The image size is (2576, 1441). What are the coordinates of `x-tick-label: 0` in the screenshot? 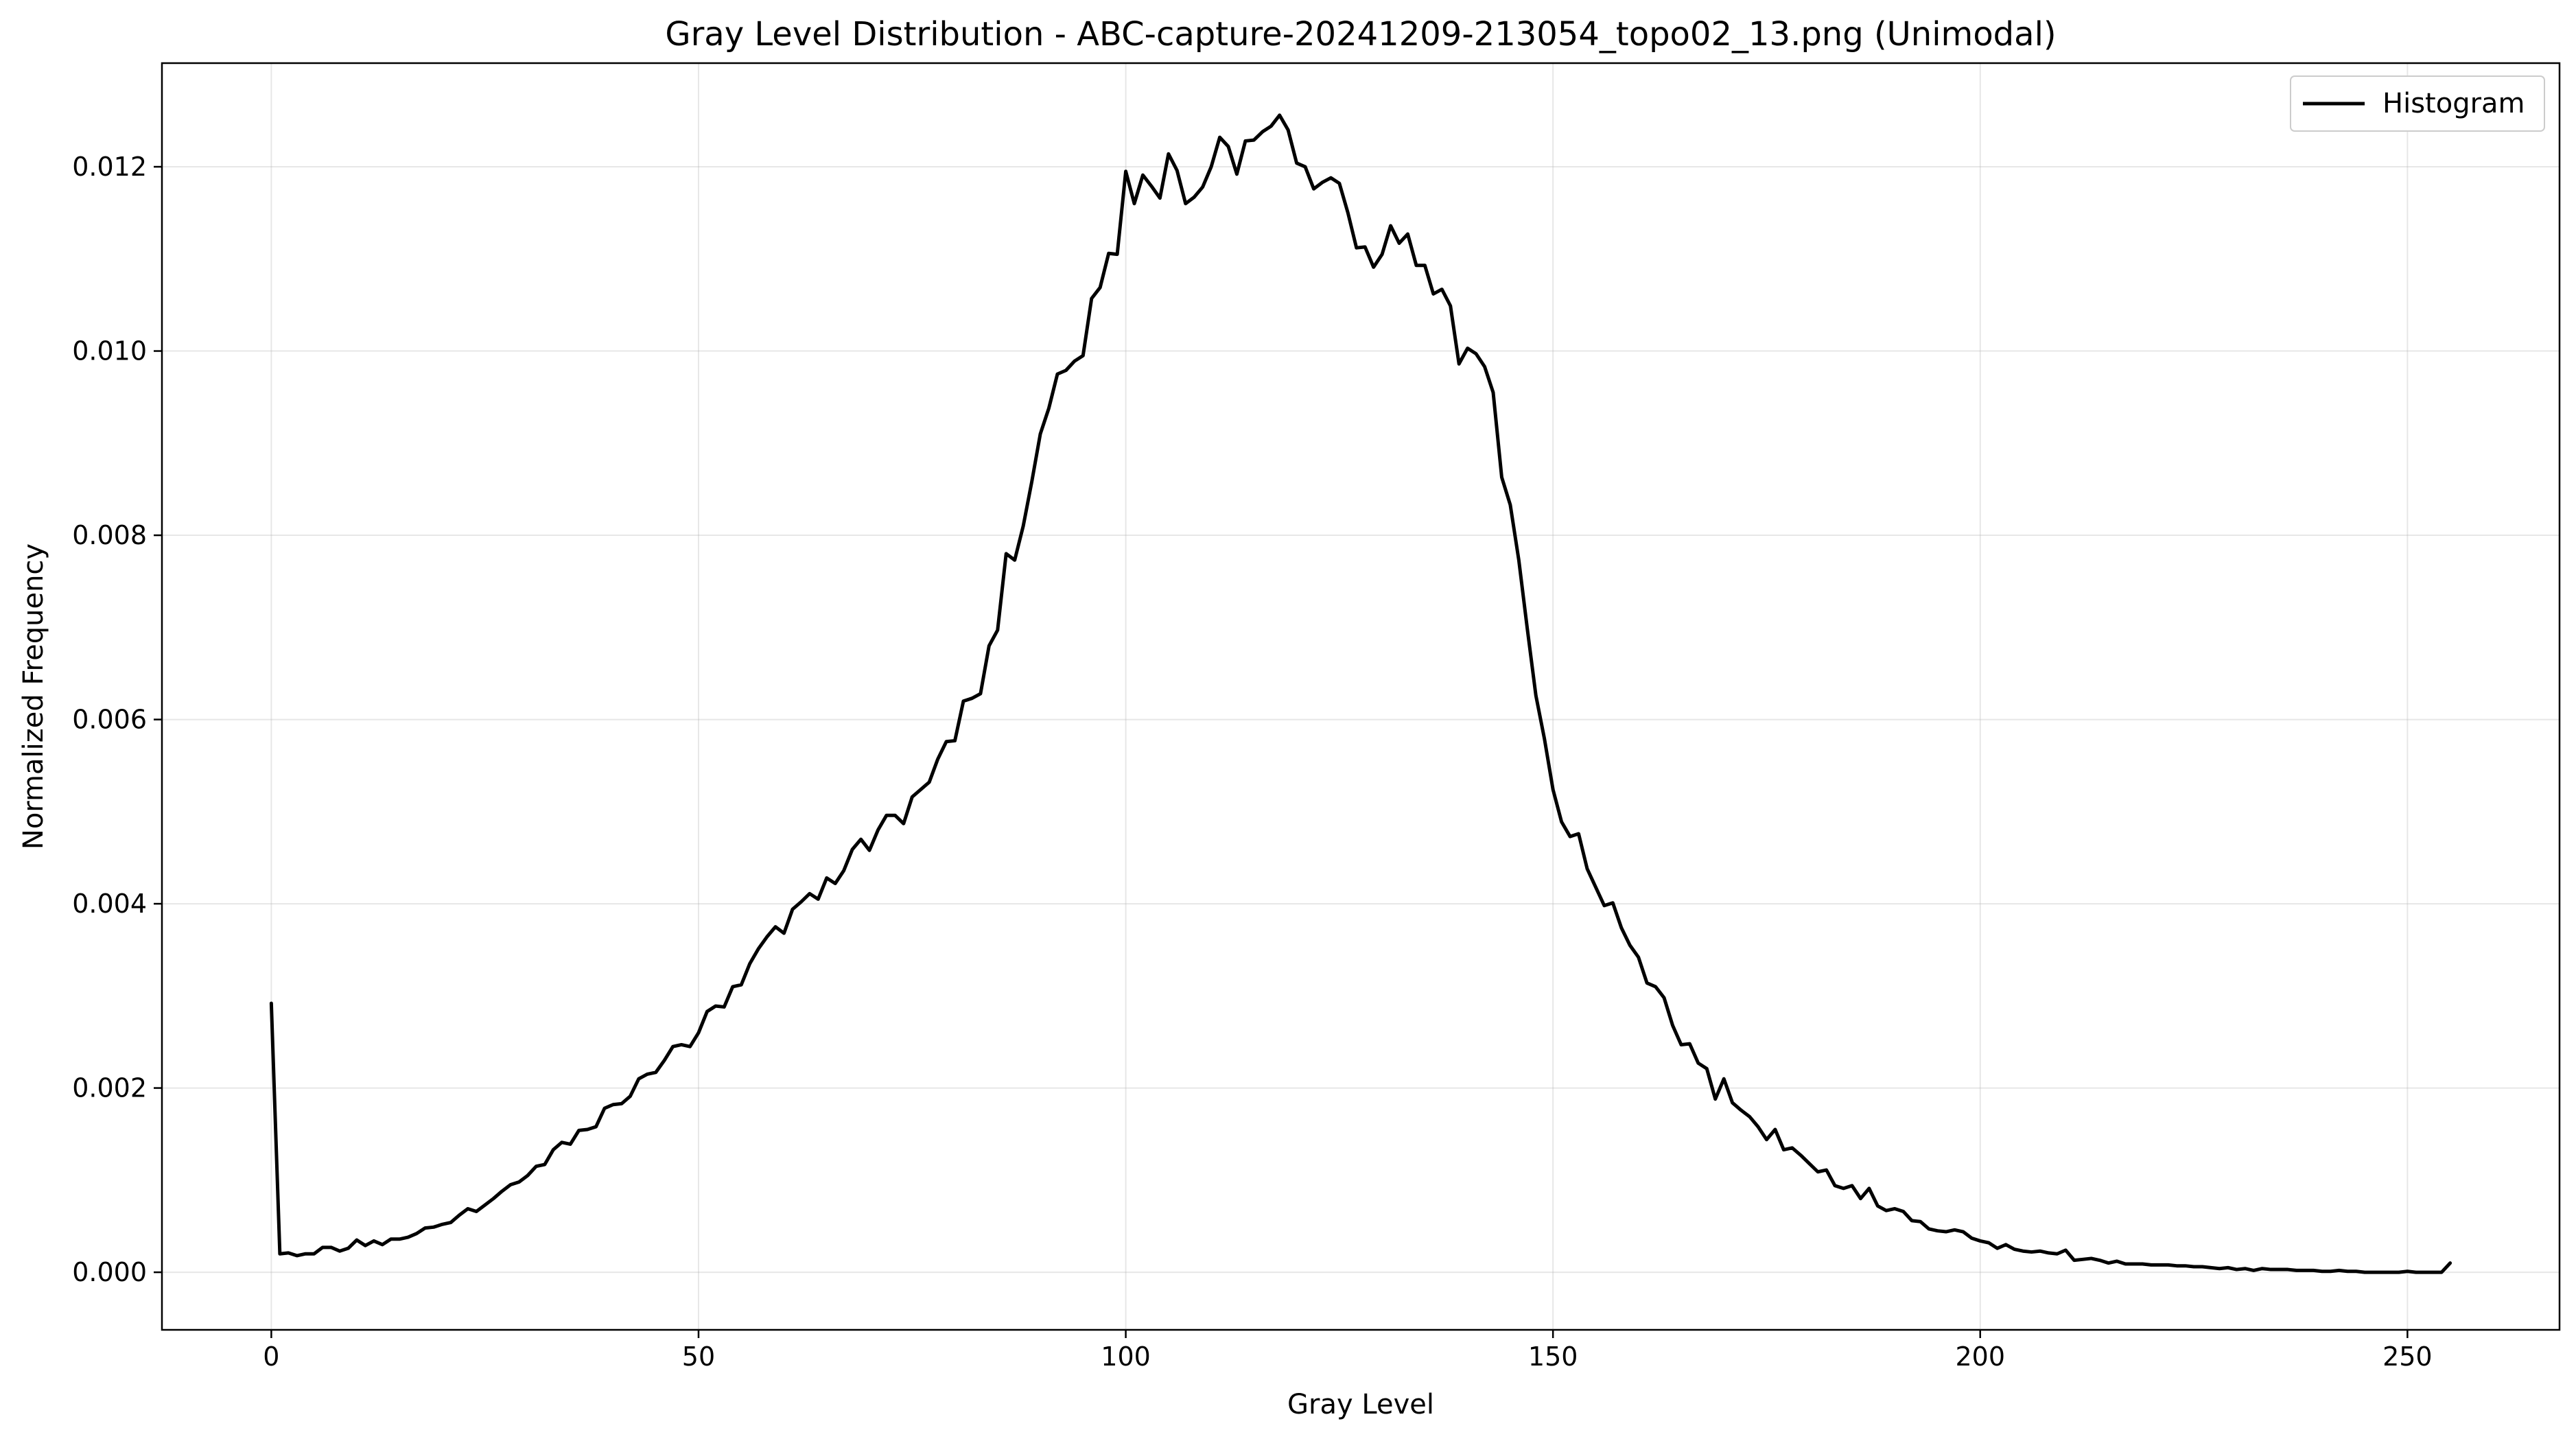 It's located at (271, 1357).